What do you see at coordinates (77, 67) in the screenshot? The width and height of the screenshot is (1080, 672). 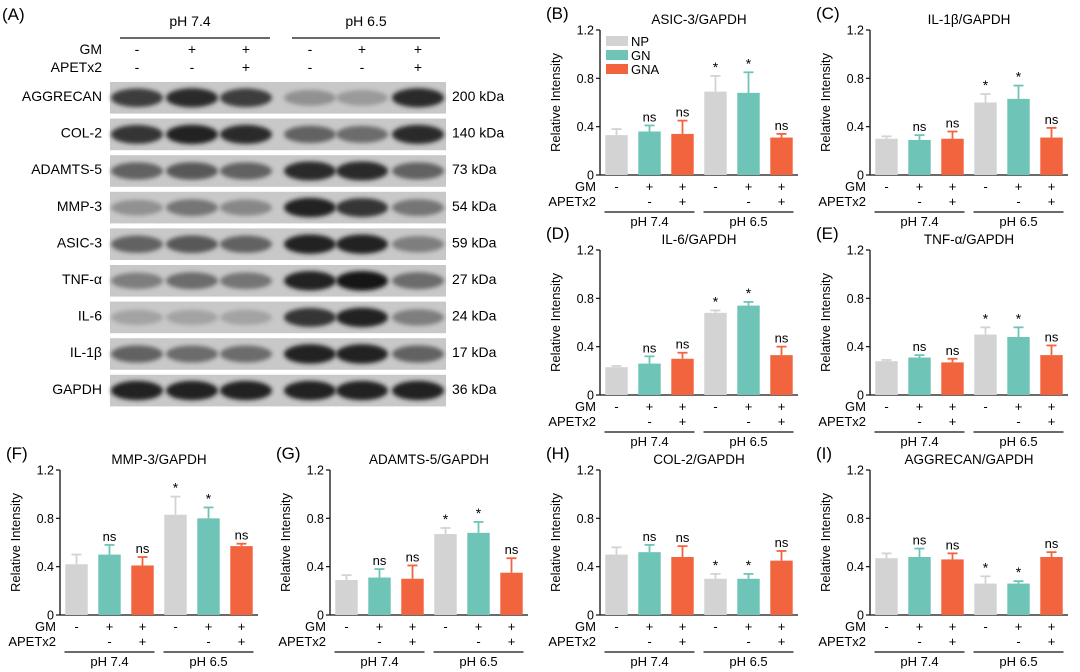 I see `blot-row-label-apetx2: APETx2` at bounding box center [77, 67].